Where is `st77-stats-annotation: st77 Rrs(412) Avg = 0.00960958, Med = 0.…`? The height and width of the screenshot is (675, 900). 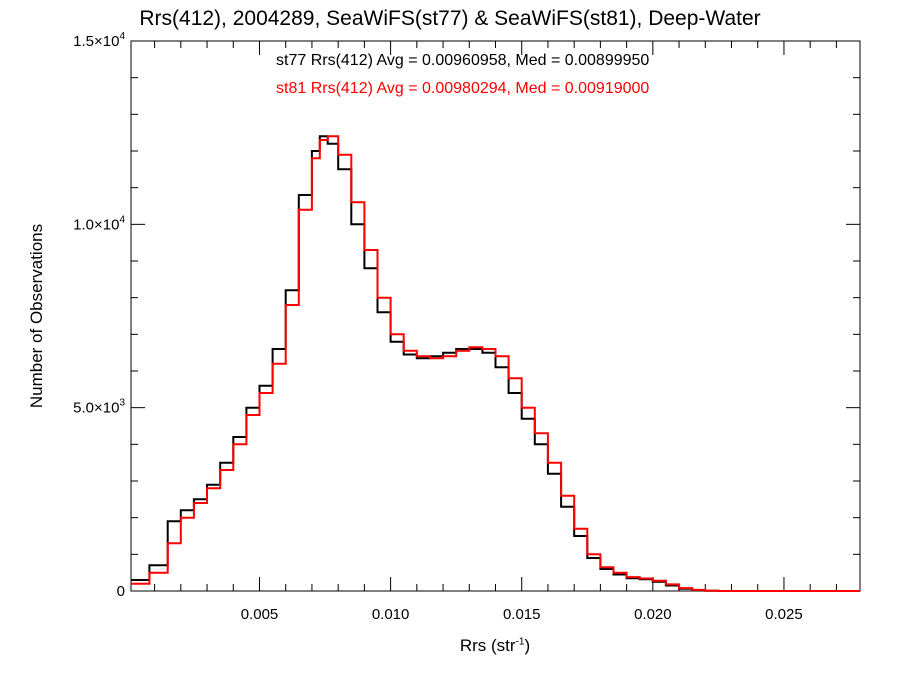
st77-stats-annotation: st77 Rrs(412) Avg = 0.00960958, Med = 0.… is located at coordinates (463, 60).